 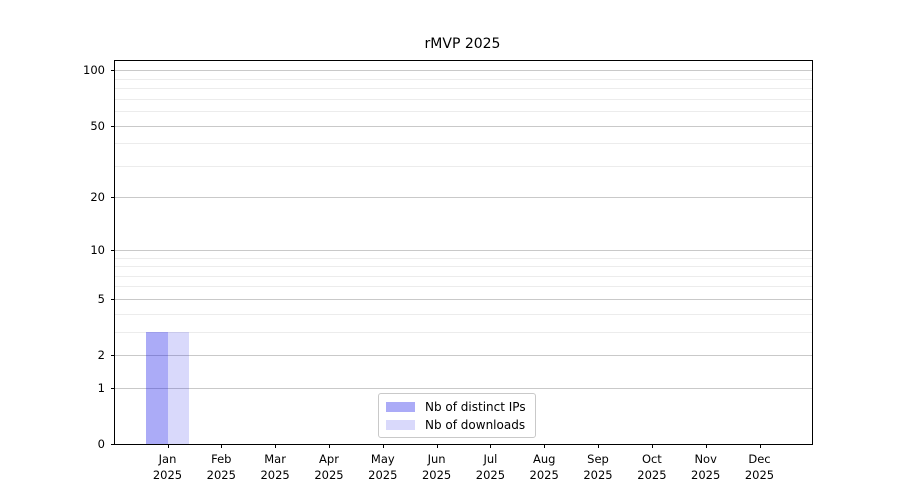 I want to click on x-axis-tick-label: May 2025, so click(x=383, y=467).